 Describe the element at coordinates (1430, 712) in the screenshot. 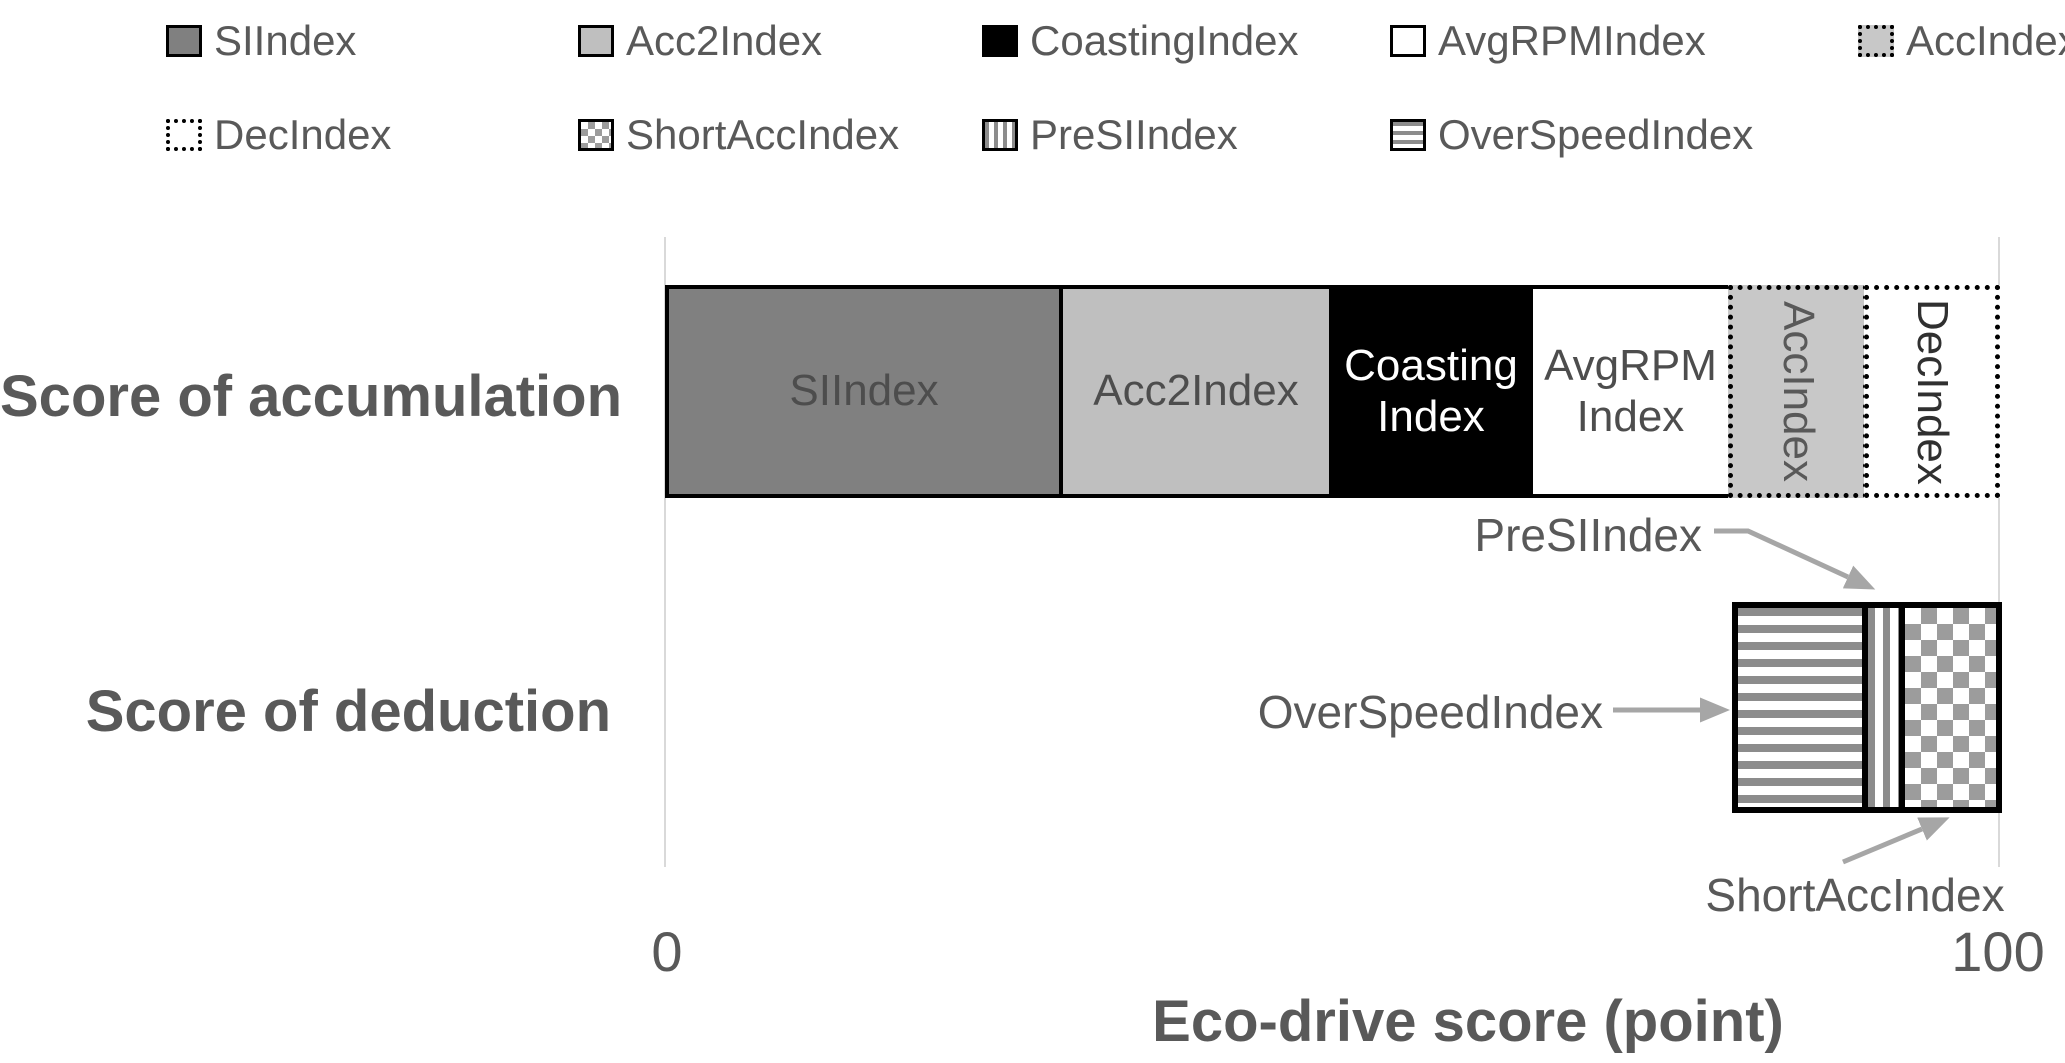

I see `annotation-overspeedindex: OverSpeedIndex` at that location.